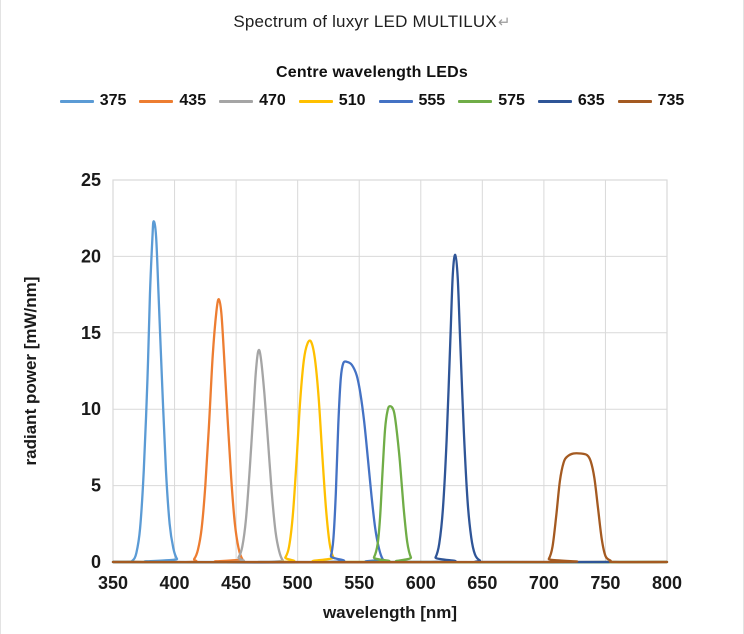 This screenshot has height=634, width=744. I want to click on legend-item-575: 575, so click(491, 101).